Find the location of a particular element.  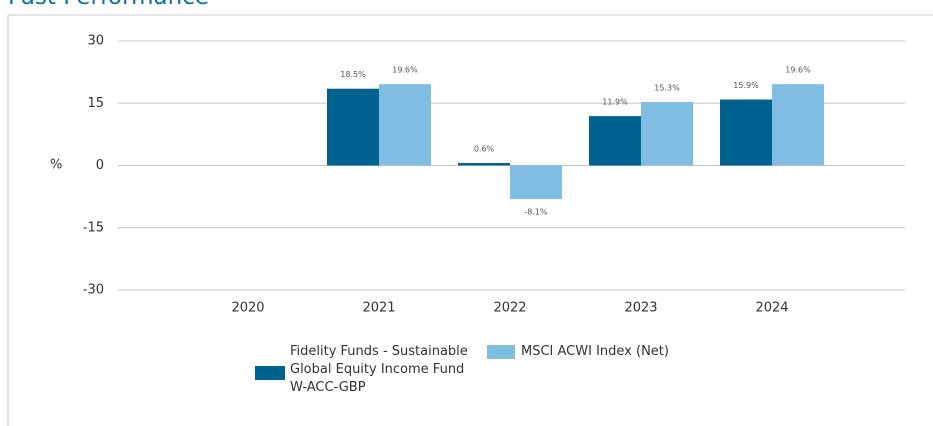

chart-title: Past Performance is located at coordinates (108, 5).